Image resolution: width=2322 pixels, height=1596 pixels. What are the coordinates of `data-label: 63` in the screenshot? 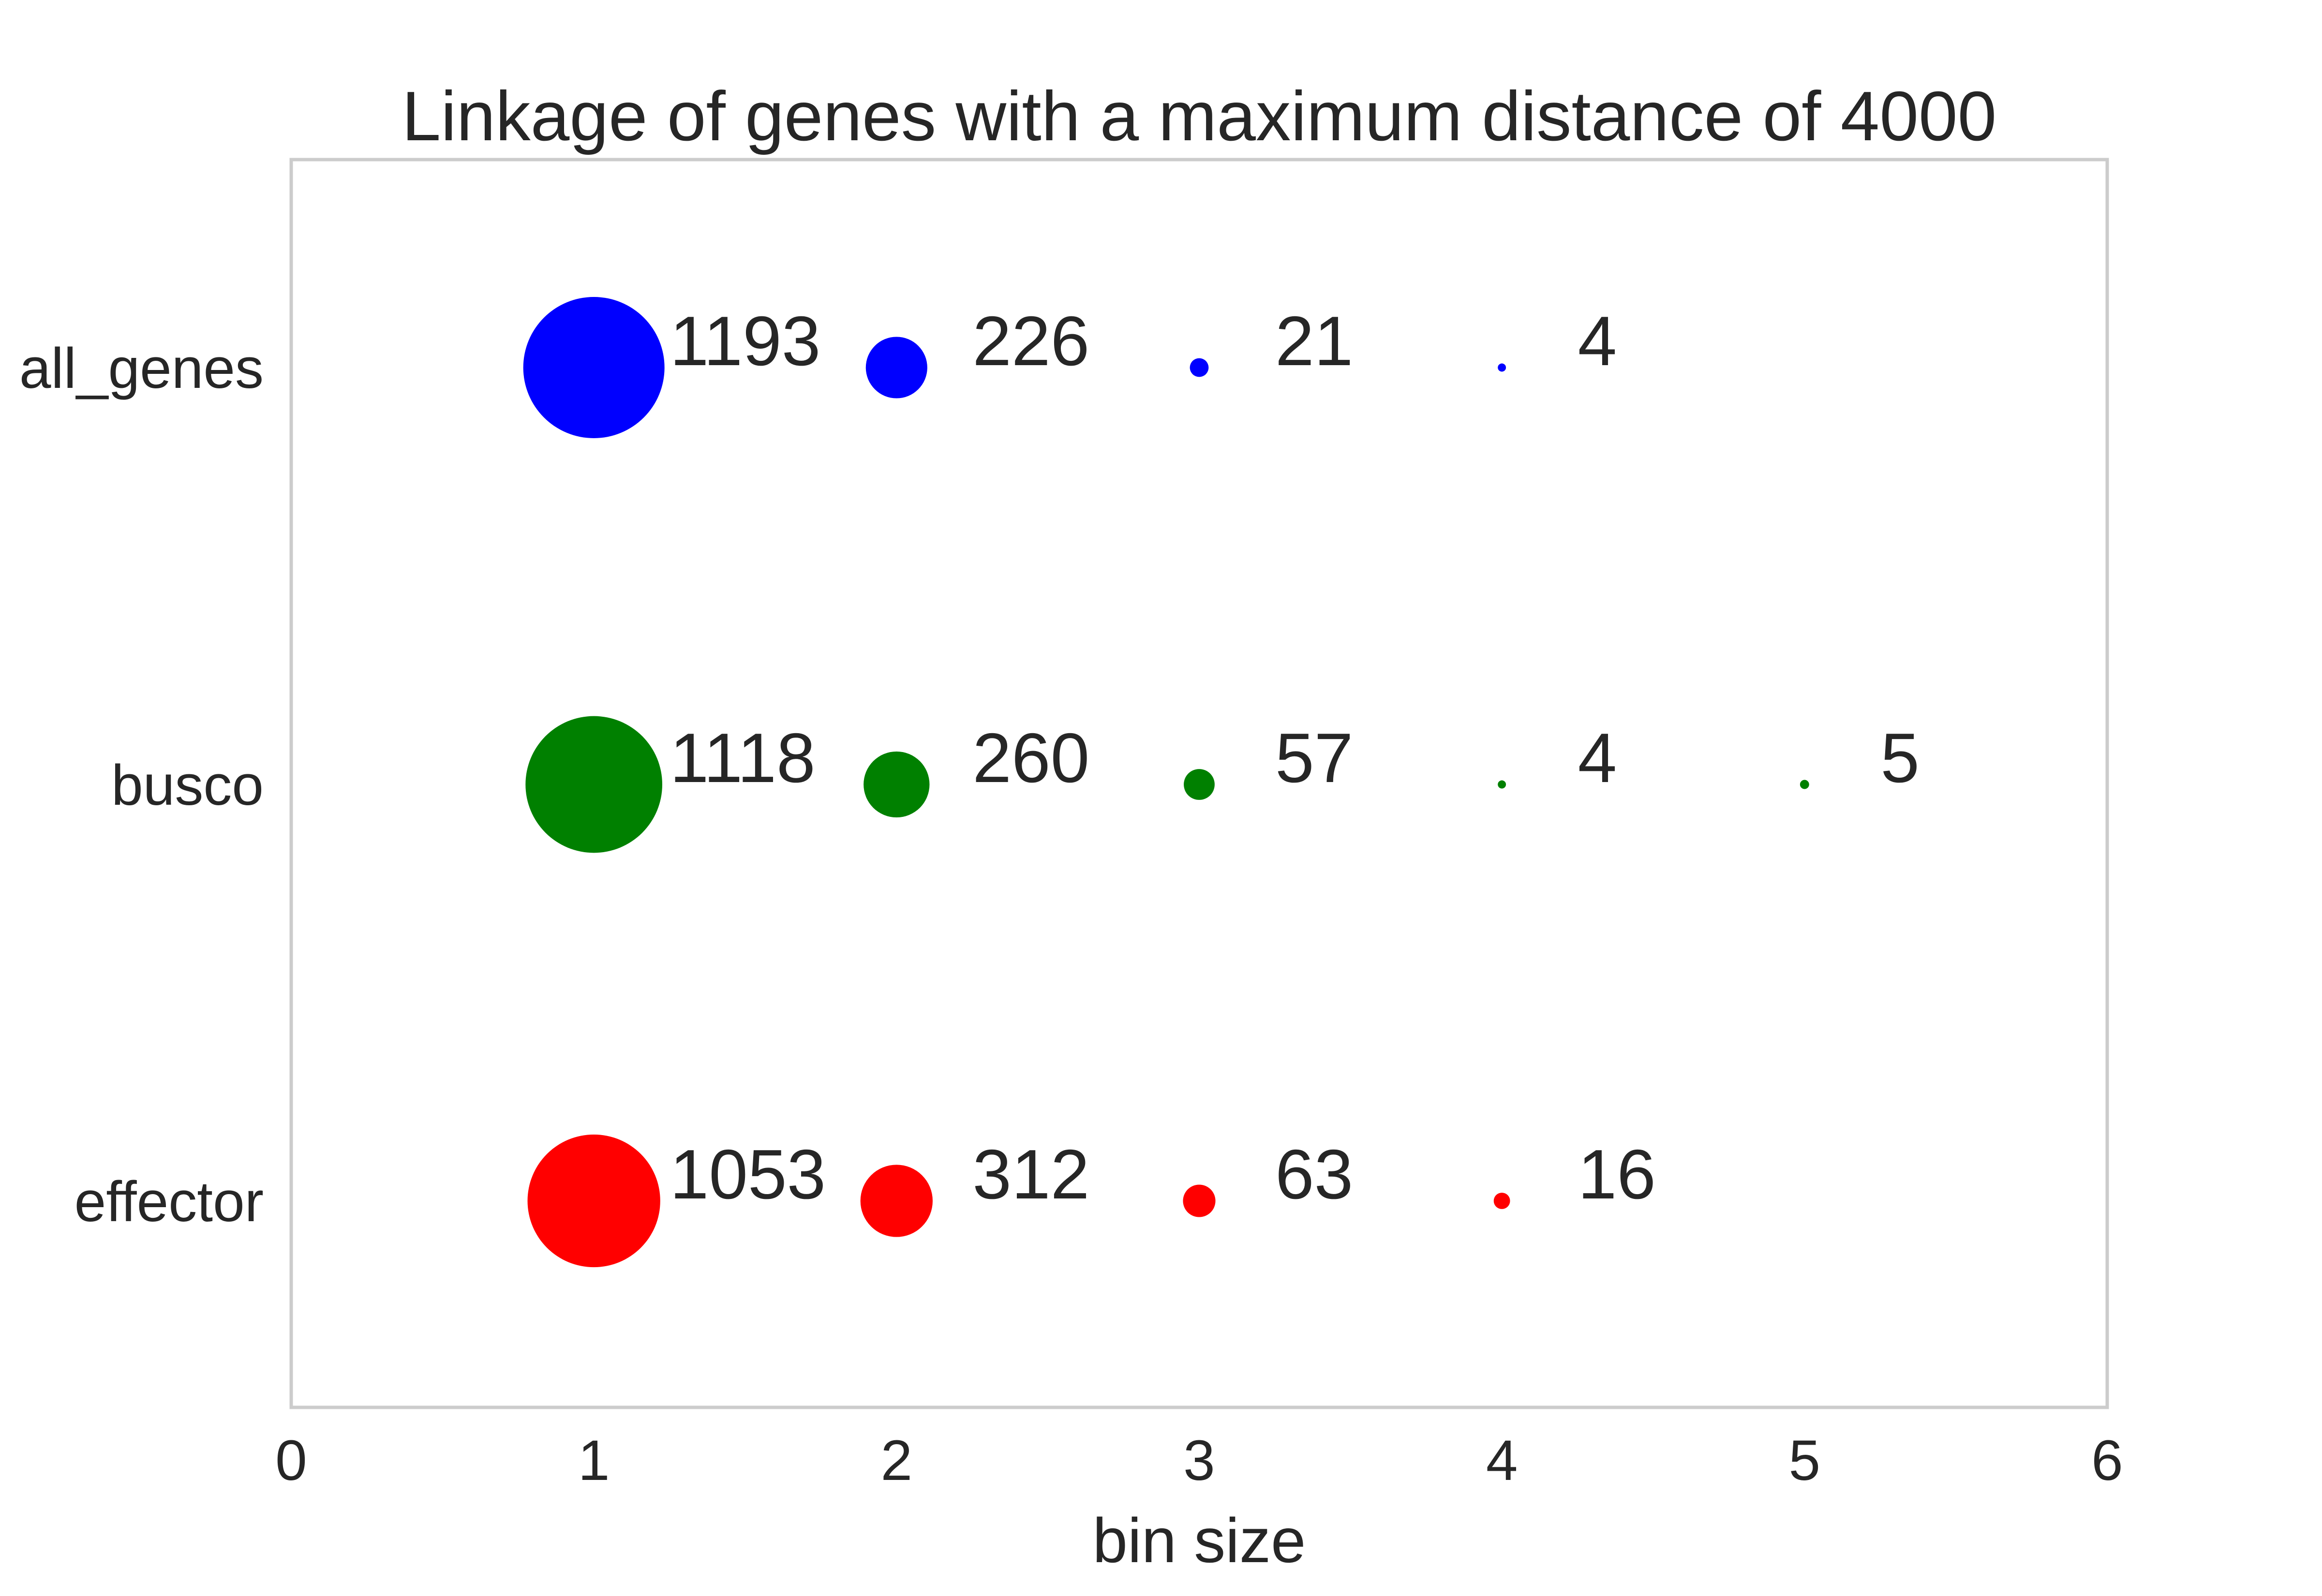 It's located at (1314, 1174).